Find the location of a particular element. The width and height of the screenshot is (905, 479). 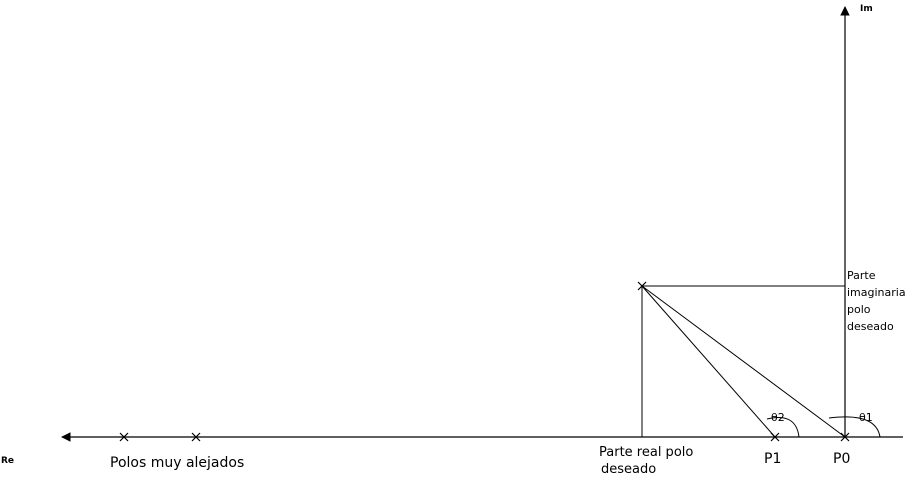

imag-axis-label: Im is located at coordinates (866, 9).